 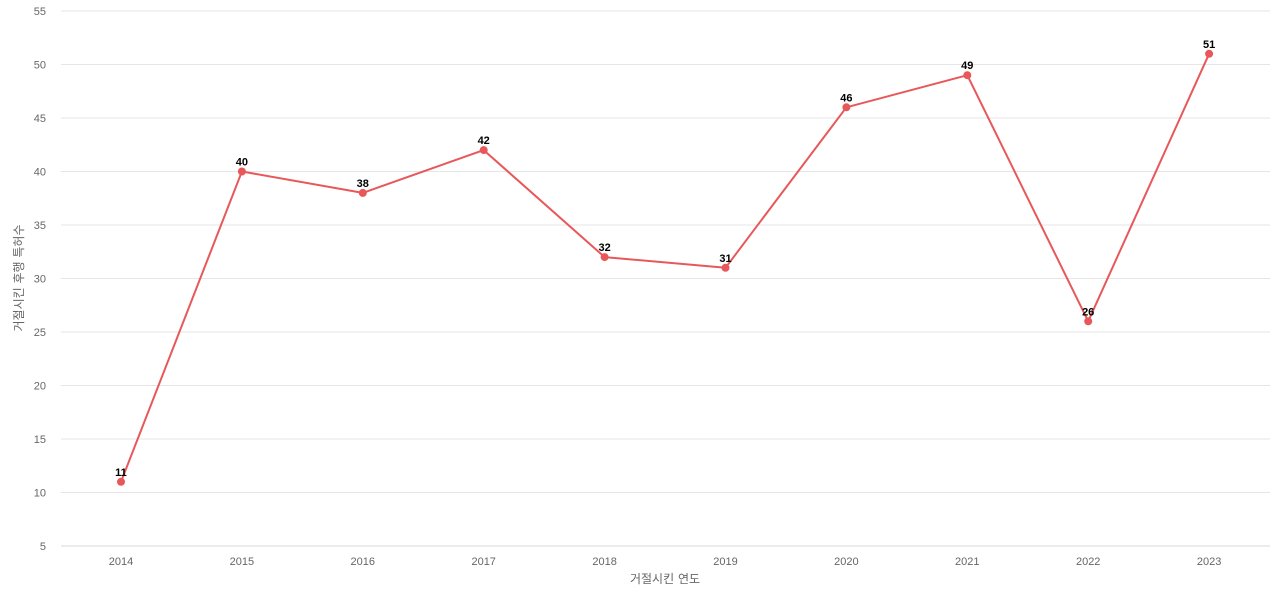 What do you see at coordinates (665, 562) in the screenshot?
I see `x-axis-ticks: 2014 2015 2016 2017 2018 2019 2020 2021 2022 2023` at bounding box center [665, 562].